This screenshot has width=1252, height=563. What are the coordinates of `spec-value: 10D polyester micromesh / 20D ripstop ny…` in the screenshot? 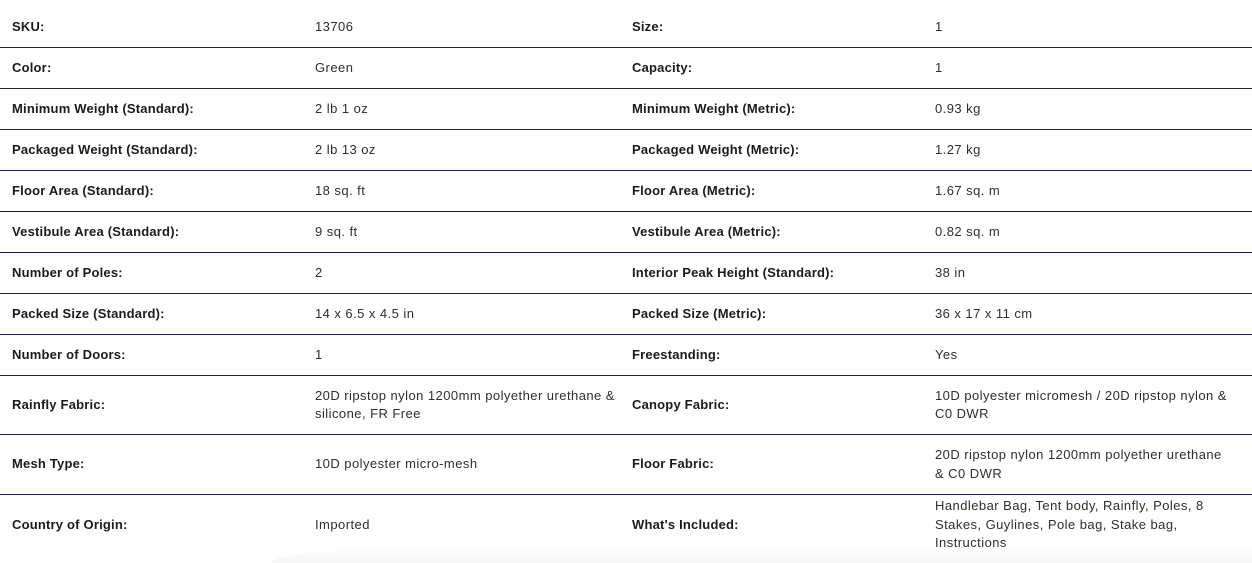 It's located at (1081, 404).